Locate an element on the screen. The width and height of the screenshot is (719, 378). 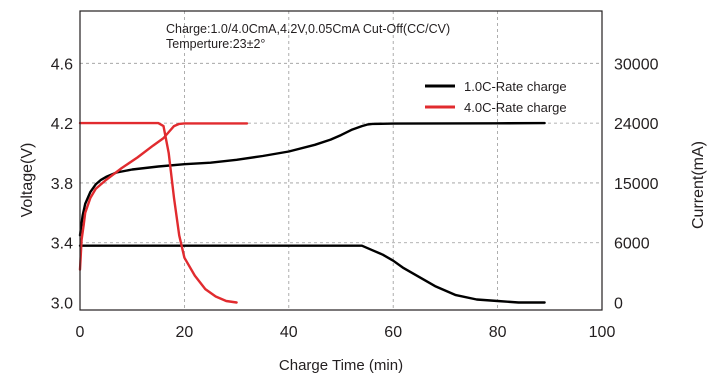
legend-label-1c: 1.0C-Rate charge is located at coordinates (515, 86).